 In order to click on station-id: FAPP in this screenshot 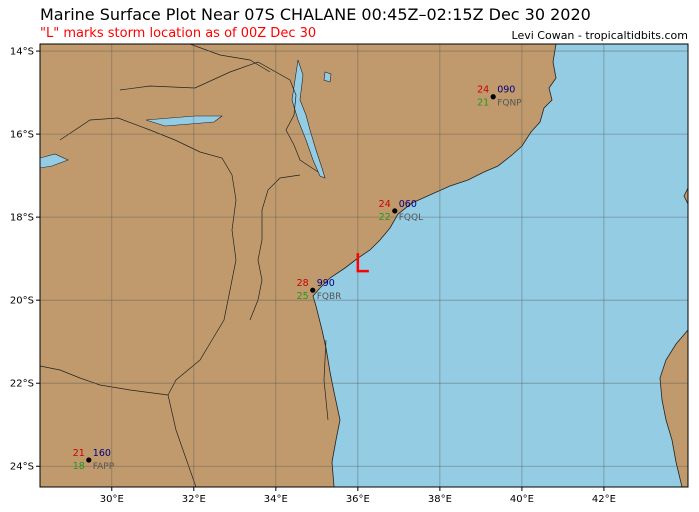, I will do `click(104, 467)`.